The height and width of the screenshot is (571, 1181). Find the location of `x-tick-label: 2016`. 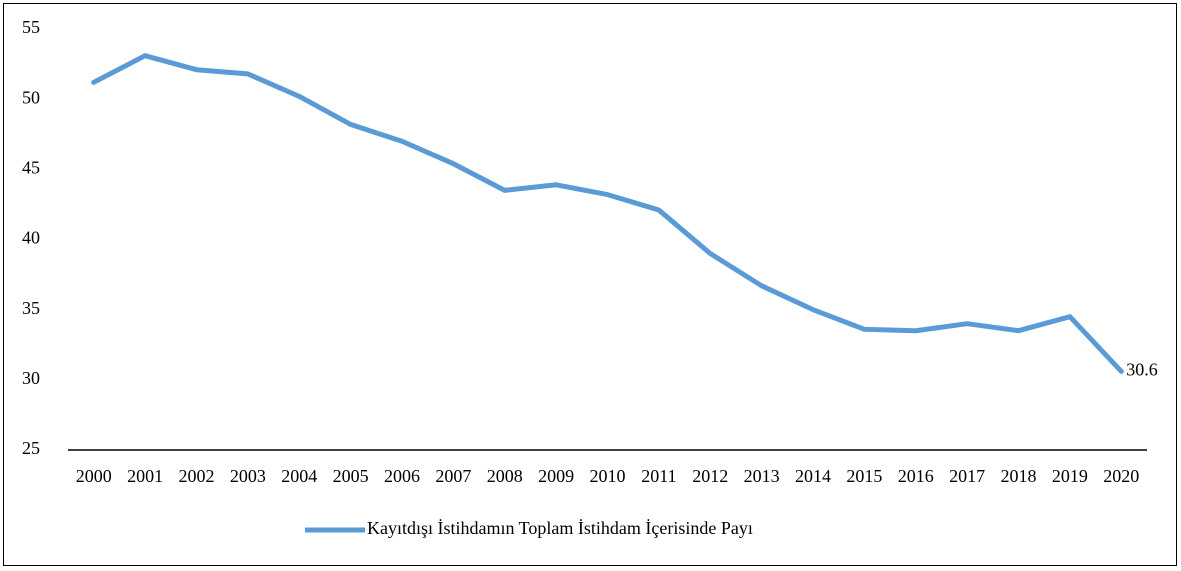

x-tick-label: 2016 is located at coordinates (916, 476).